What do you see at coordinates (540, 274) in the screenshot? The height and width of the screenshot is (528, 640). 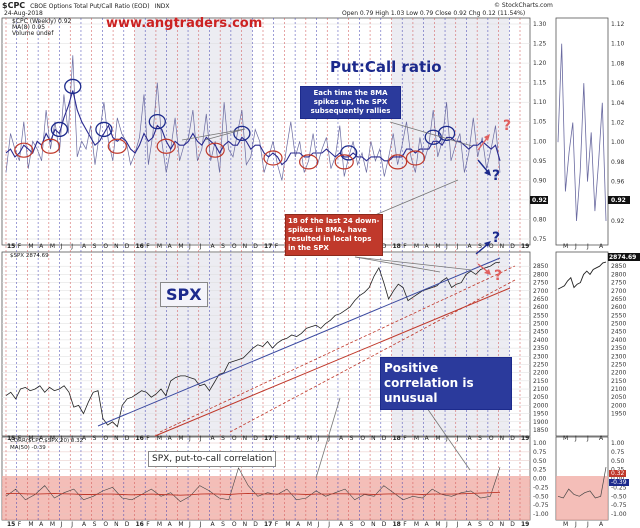 I see `spx-y-tick: 2800` at bounding box center [540, 274].